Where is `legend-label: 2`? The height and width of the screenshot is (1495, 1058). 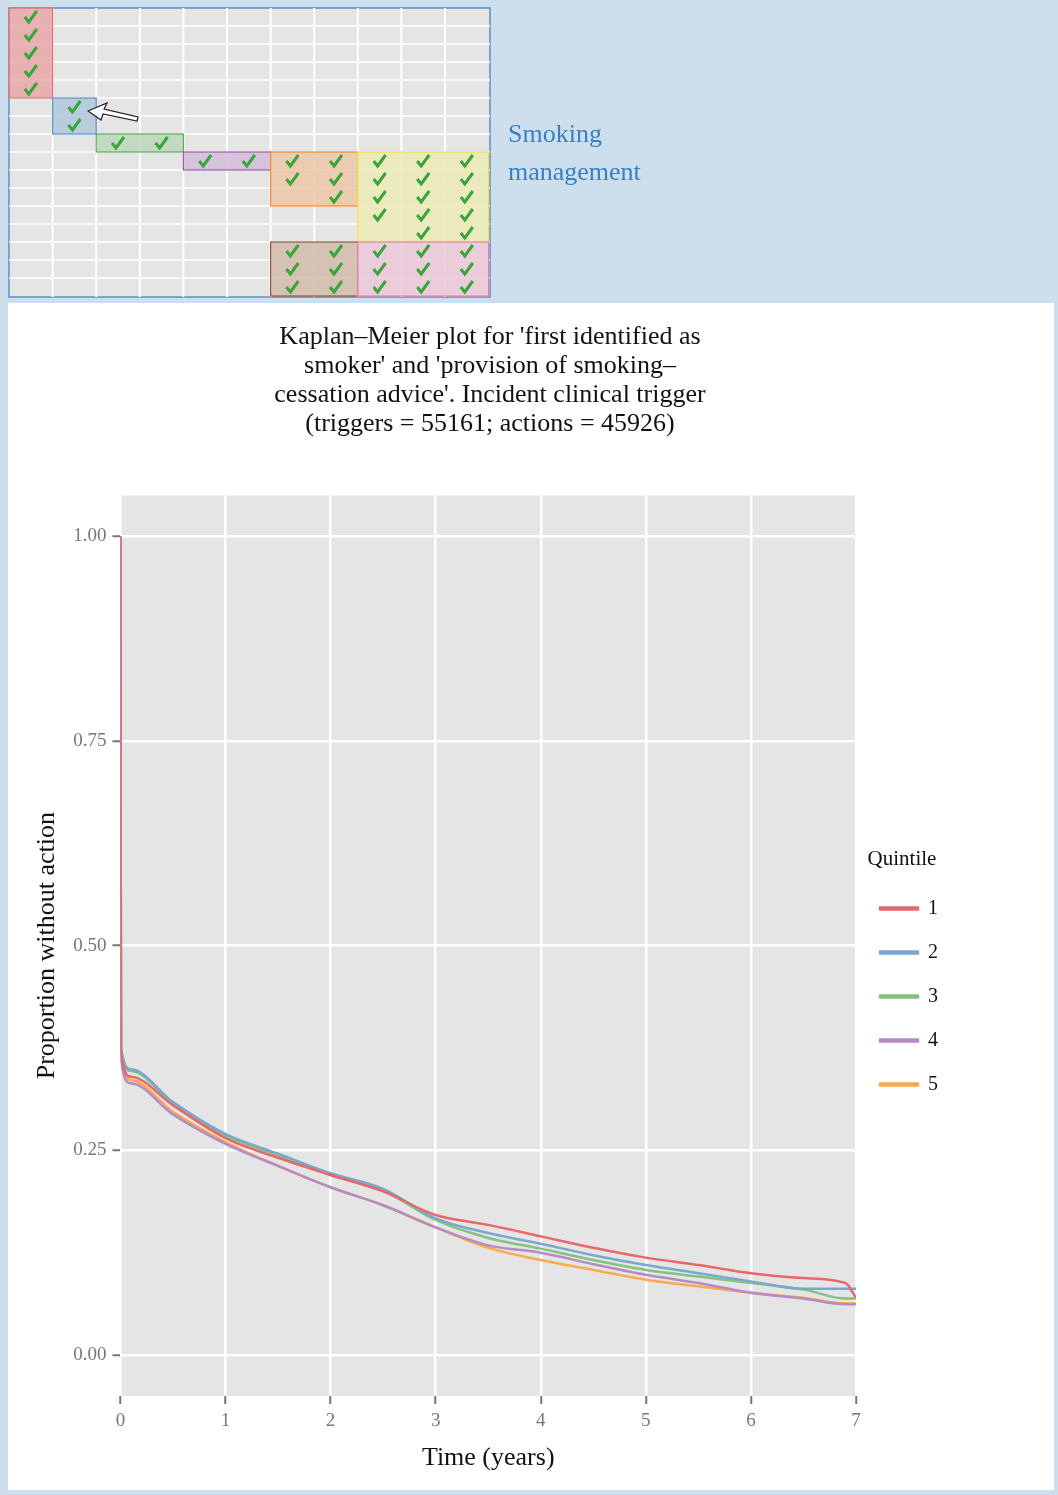
legend-label: 2 is located at coordinates (933, 950).